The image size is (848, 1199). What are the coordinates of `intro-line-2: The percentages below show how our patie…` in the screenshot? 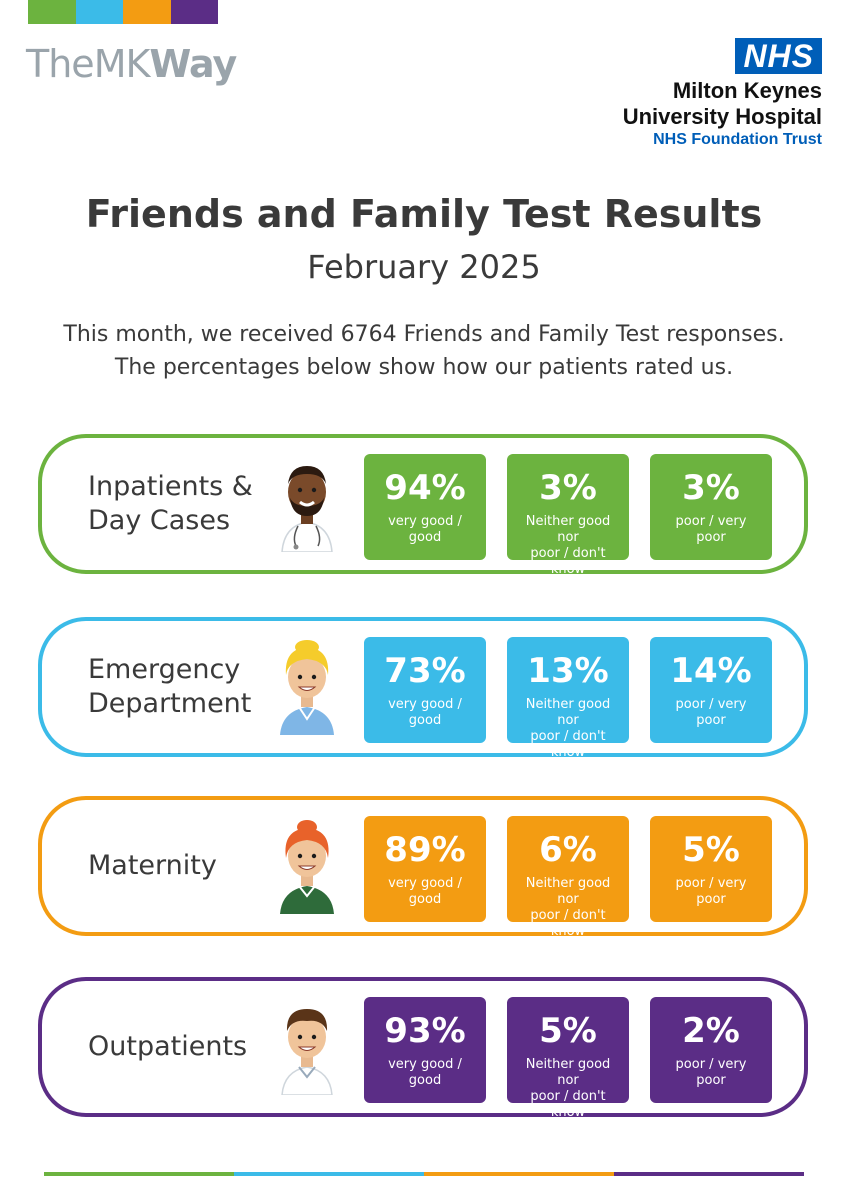 It's located at (424, 367).